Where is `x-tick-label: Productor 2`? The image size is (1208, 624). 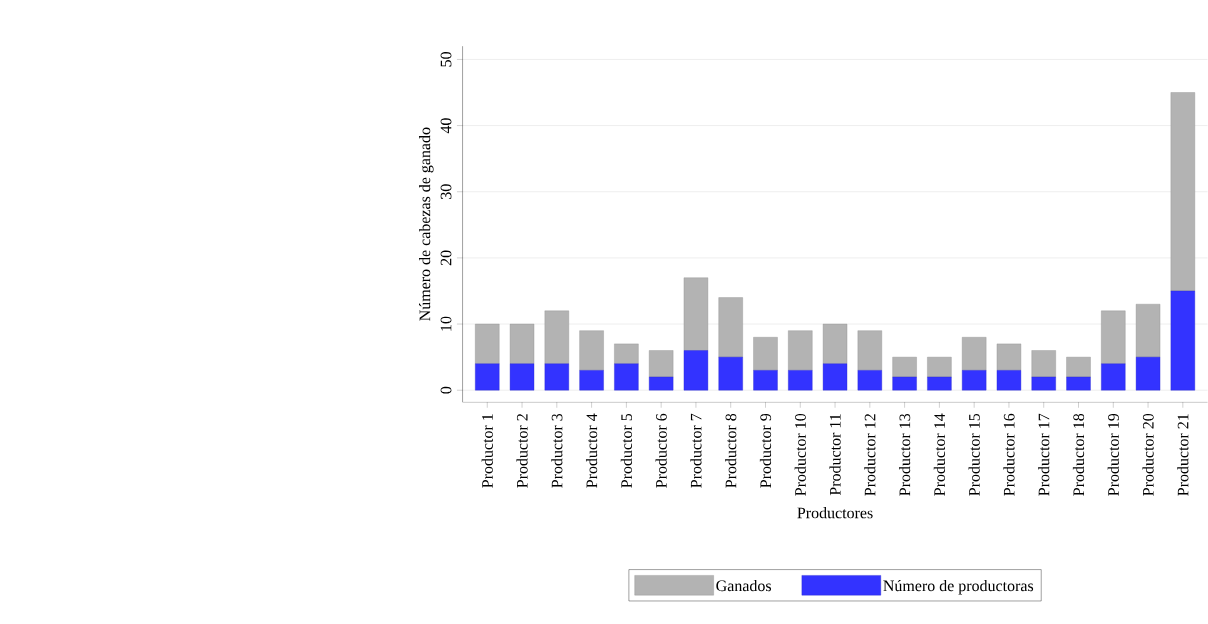 x-tick-label: Productor 2 is located at coordinates (522, 451).